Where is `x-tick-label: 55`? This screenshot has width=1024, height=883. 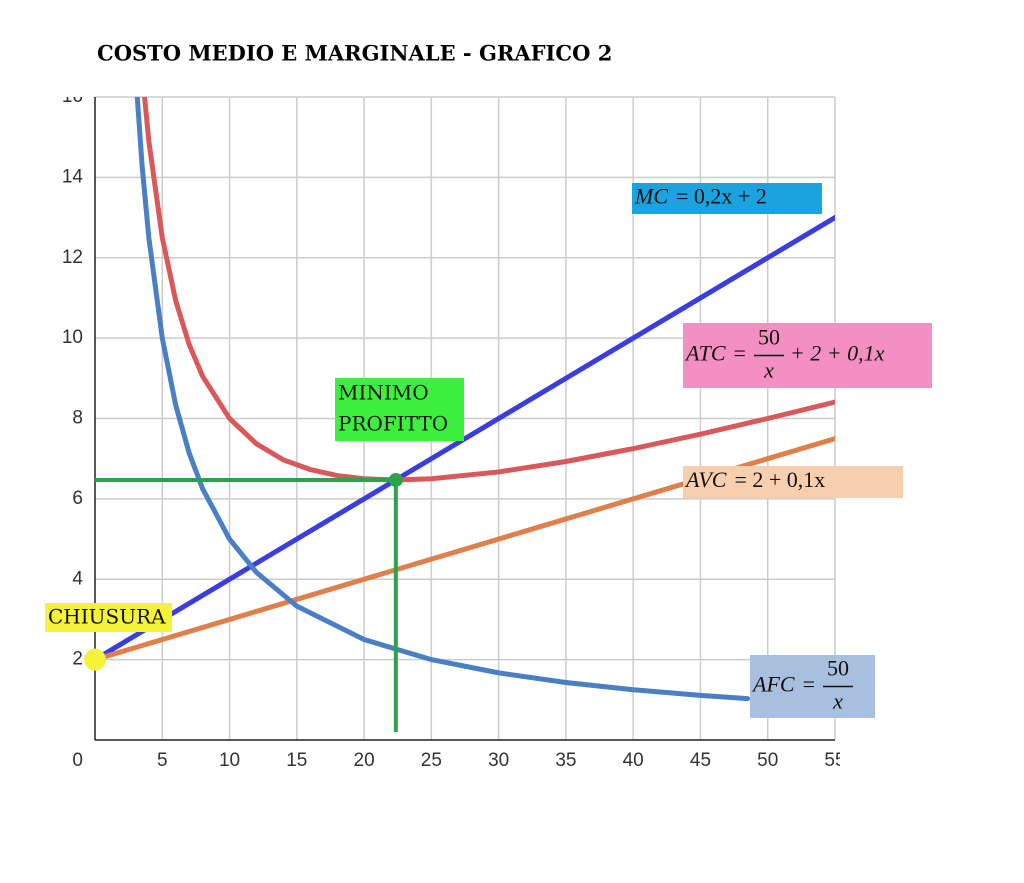 x-tick-label: 55 is located at coordinates (834, 760).